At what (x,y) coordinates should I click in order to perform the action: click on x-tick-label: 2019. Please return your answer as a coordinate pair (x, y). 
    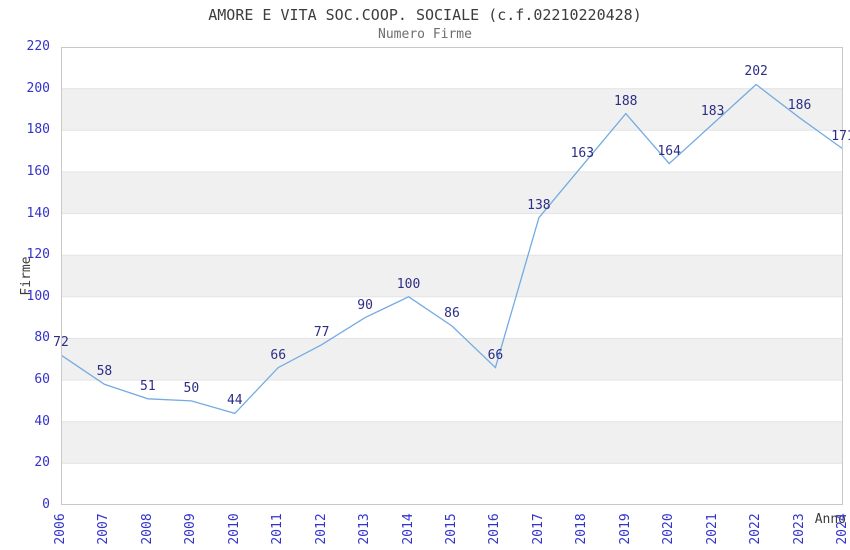
    Looking at the image, I should click on (625, 529).